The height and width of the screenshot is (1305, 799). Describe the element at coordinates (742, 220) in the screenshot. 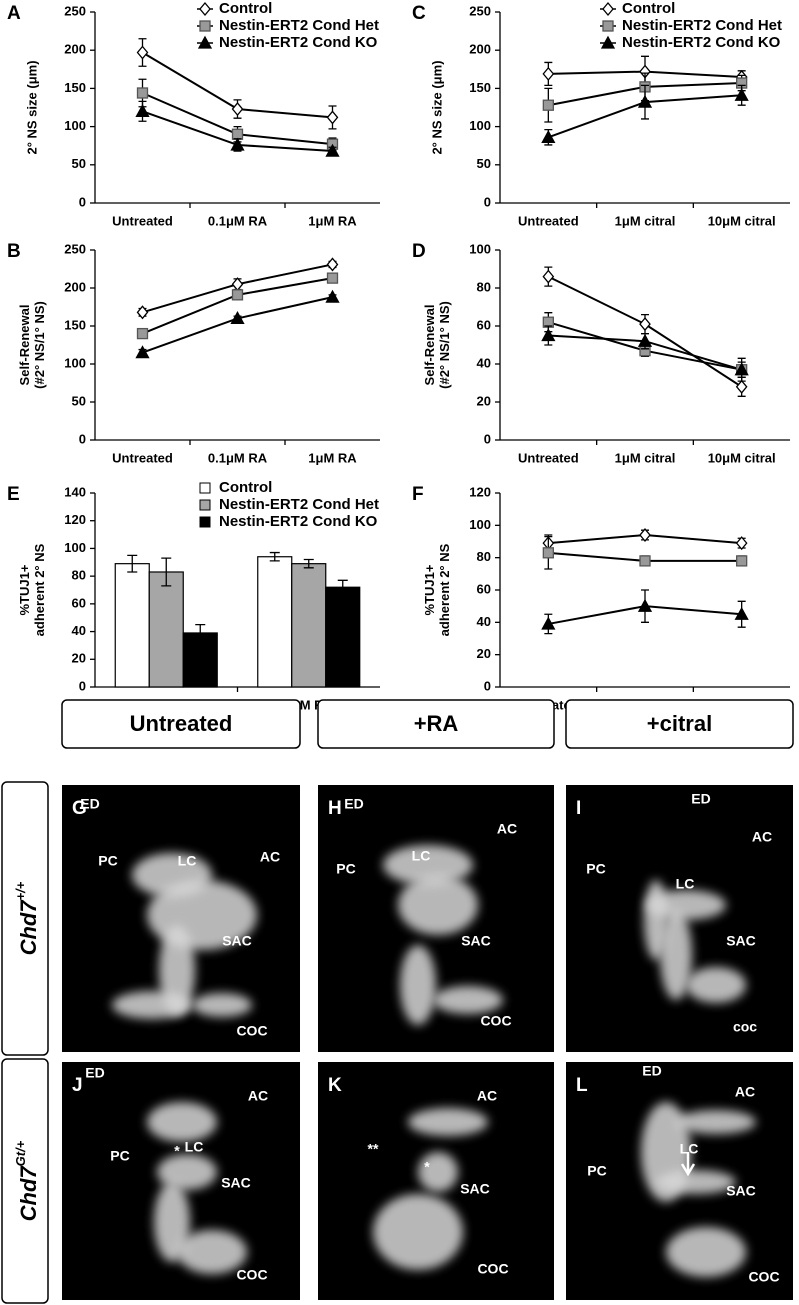

I see `x-tick-label: 10μM citral` at that location.